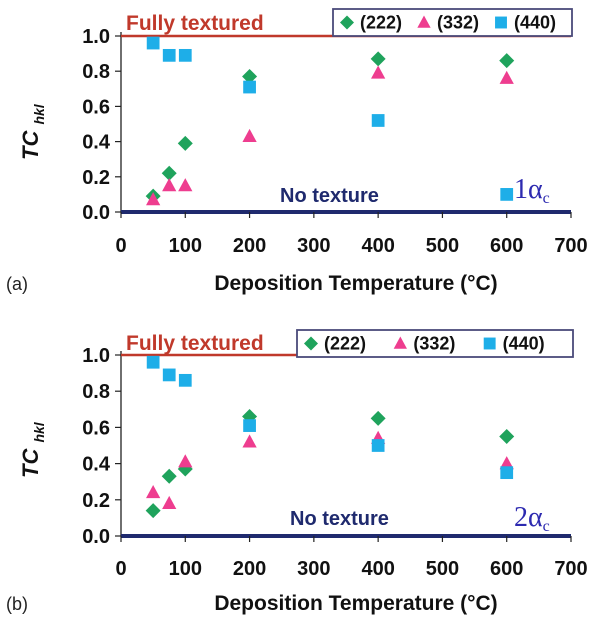 Image resolution: width=604 pixels, height=619 pixels. I want to click on panel-label: (a), so click(17, 284).